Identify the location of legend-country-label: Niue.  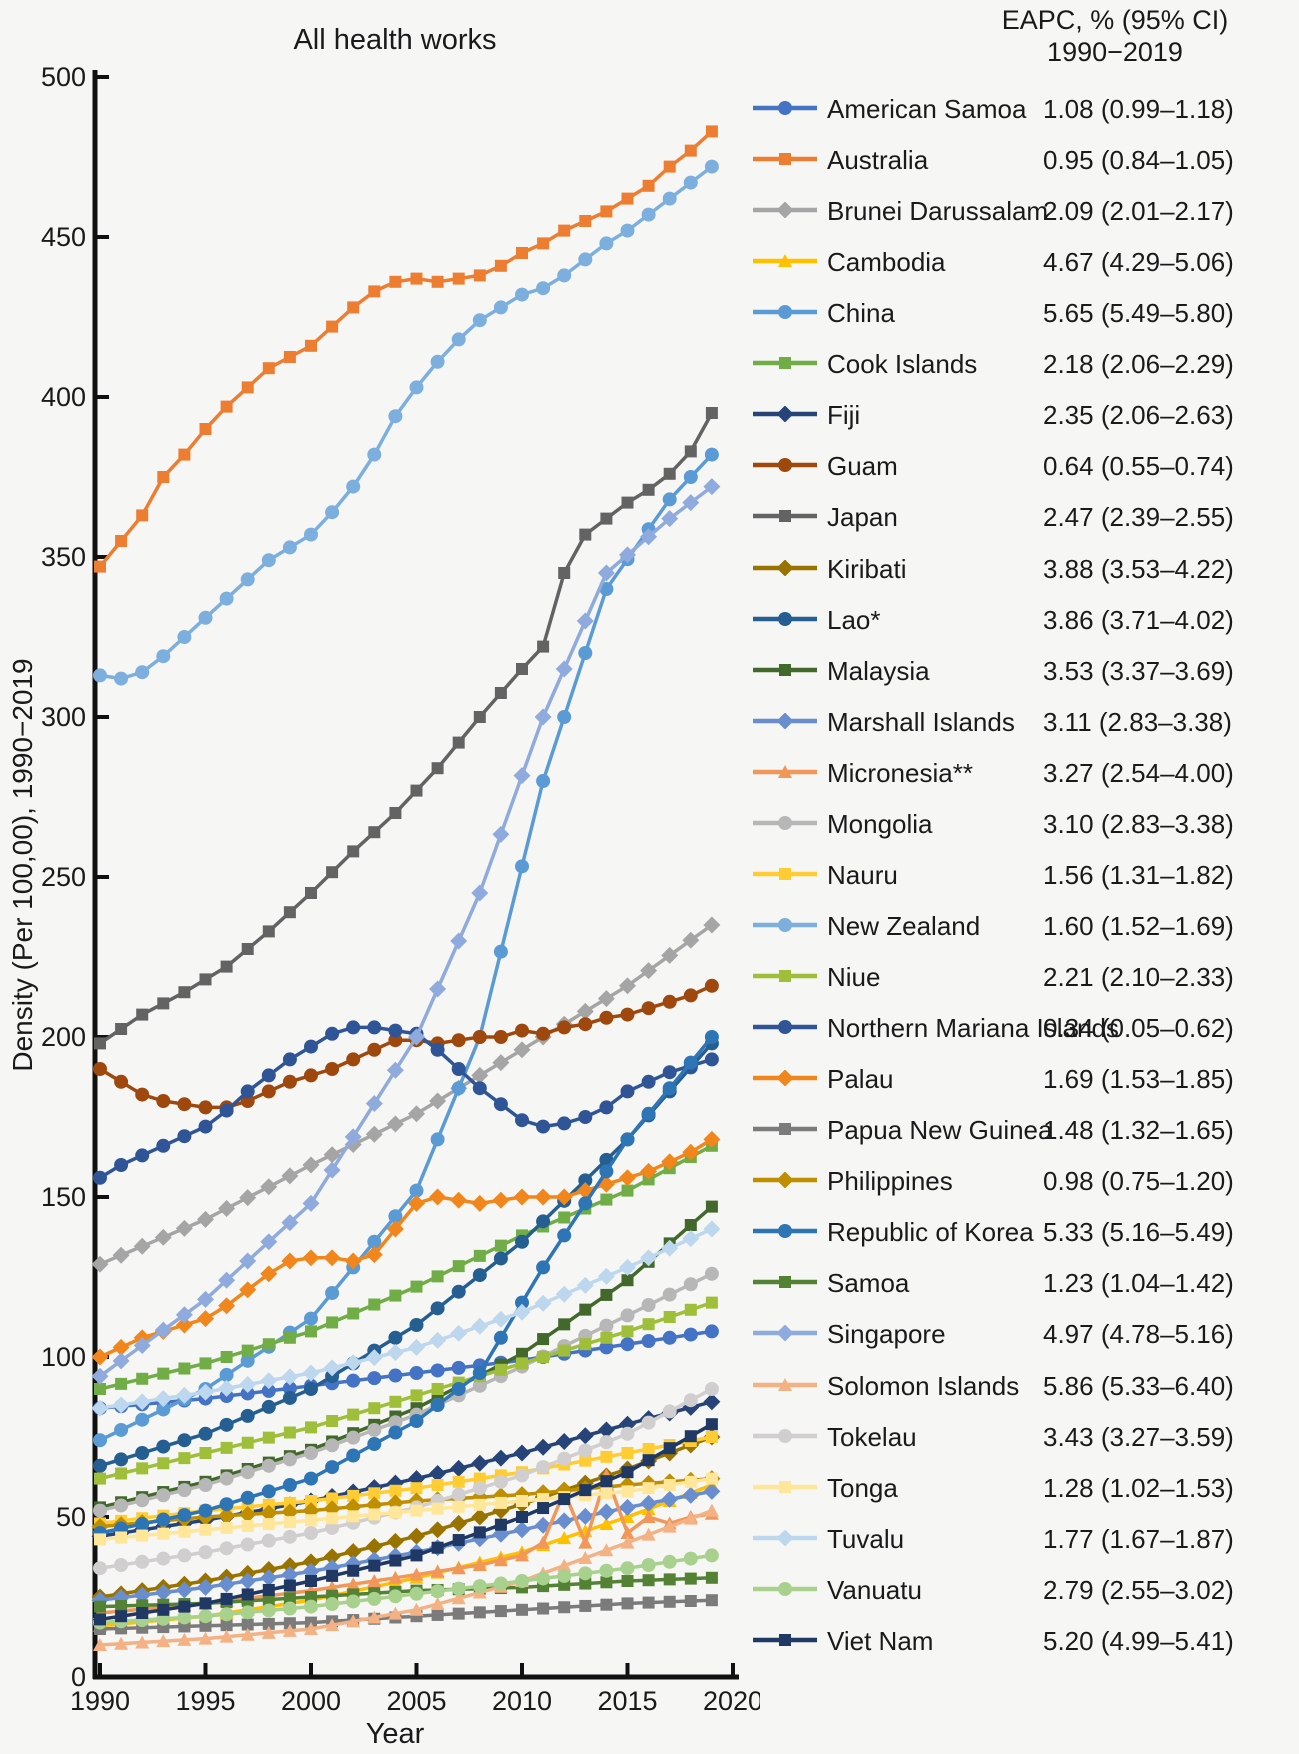
(854, 977).